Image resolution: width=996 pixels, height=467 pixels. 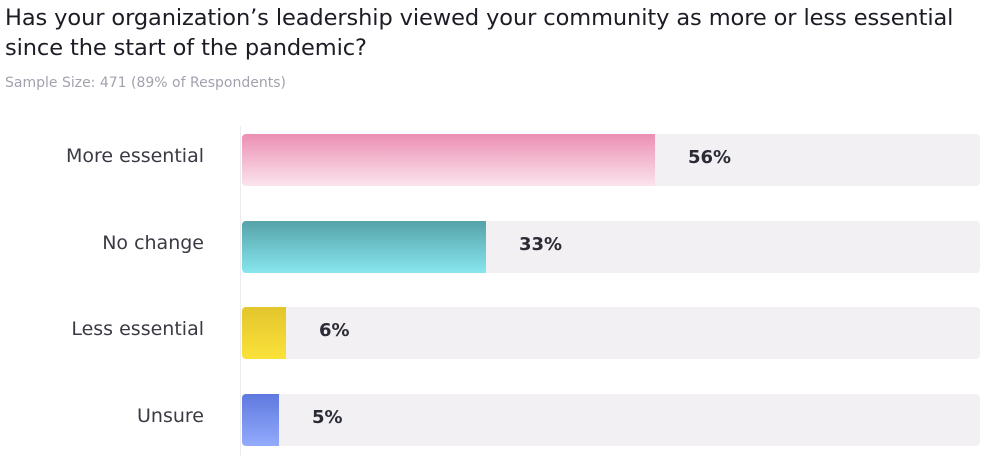 What do you see at coordinates (137, 329) in the screenshot?
I see `category-label: Less essential` at bounding box center [137, 329].